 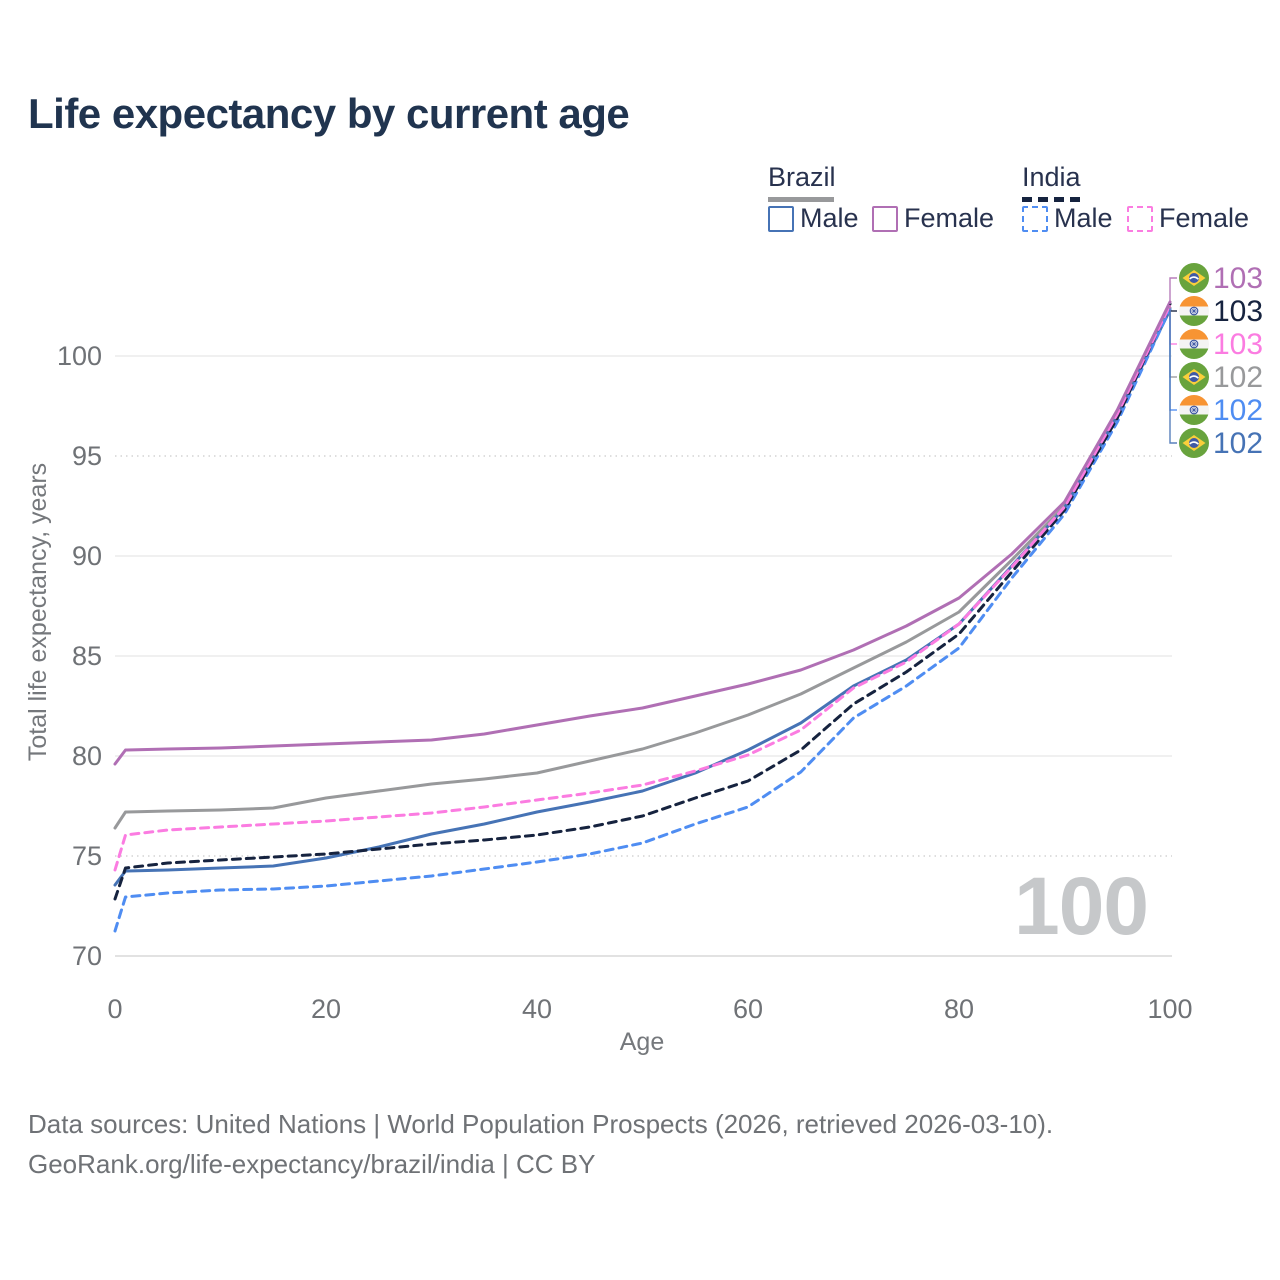 I want to click on x-tick-label-20: 20, so click(x=326, y=1009).